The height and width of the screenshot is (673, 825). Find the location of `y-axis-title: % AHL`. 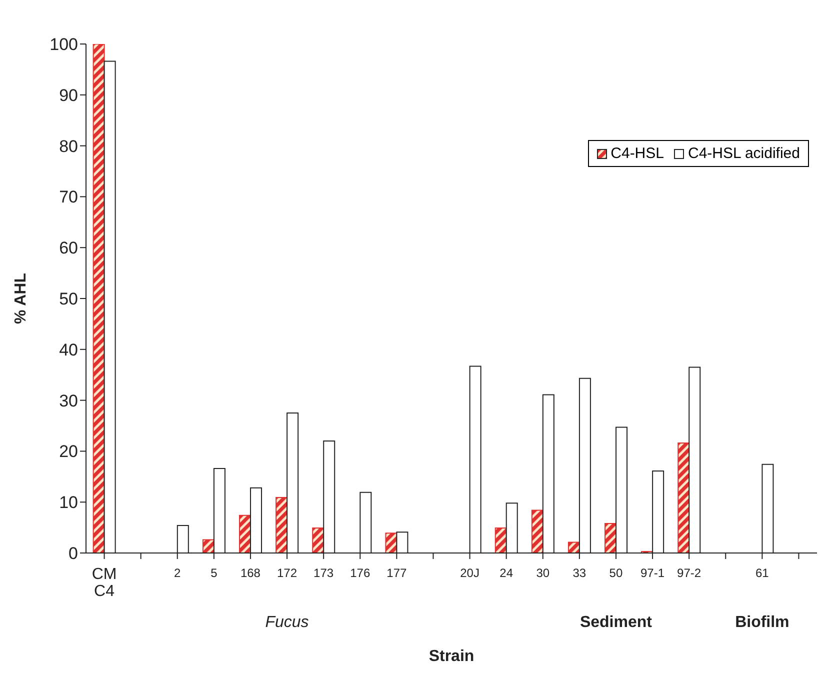

y-axis-title: % AHL is located at coordinates (21, 298).